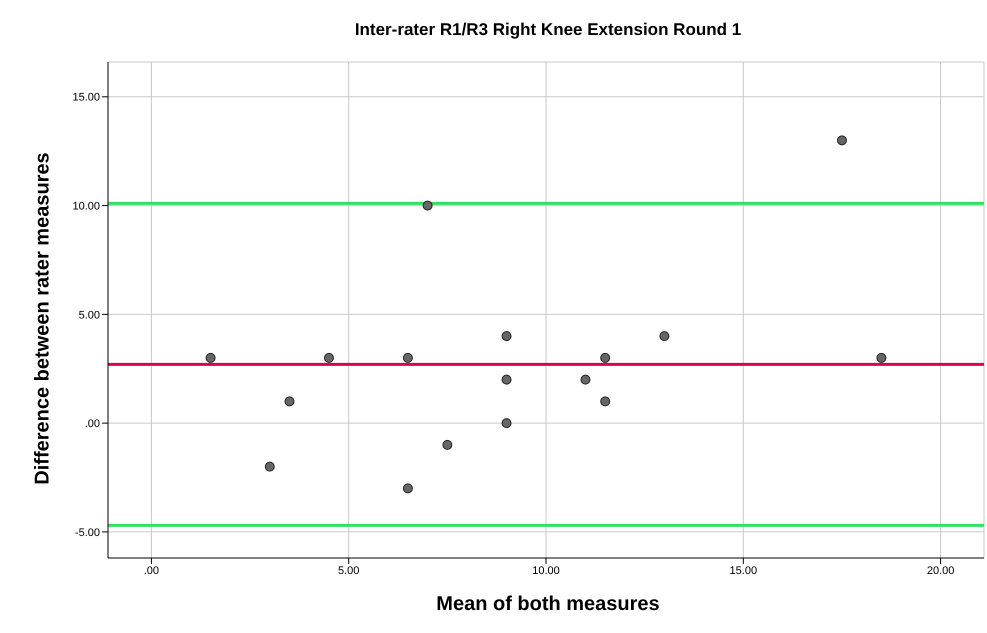 This screenshot has width=987, height=633. I want to click on y-axis-title: Difference between rater measures, so click(43, 318).